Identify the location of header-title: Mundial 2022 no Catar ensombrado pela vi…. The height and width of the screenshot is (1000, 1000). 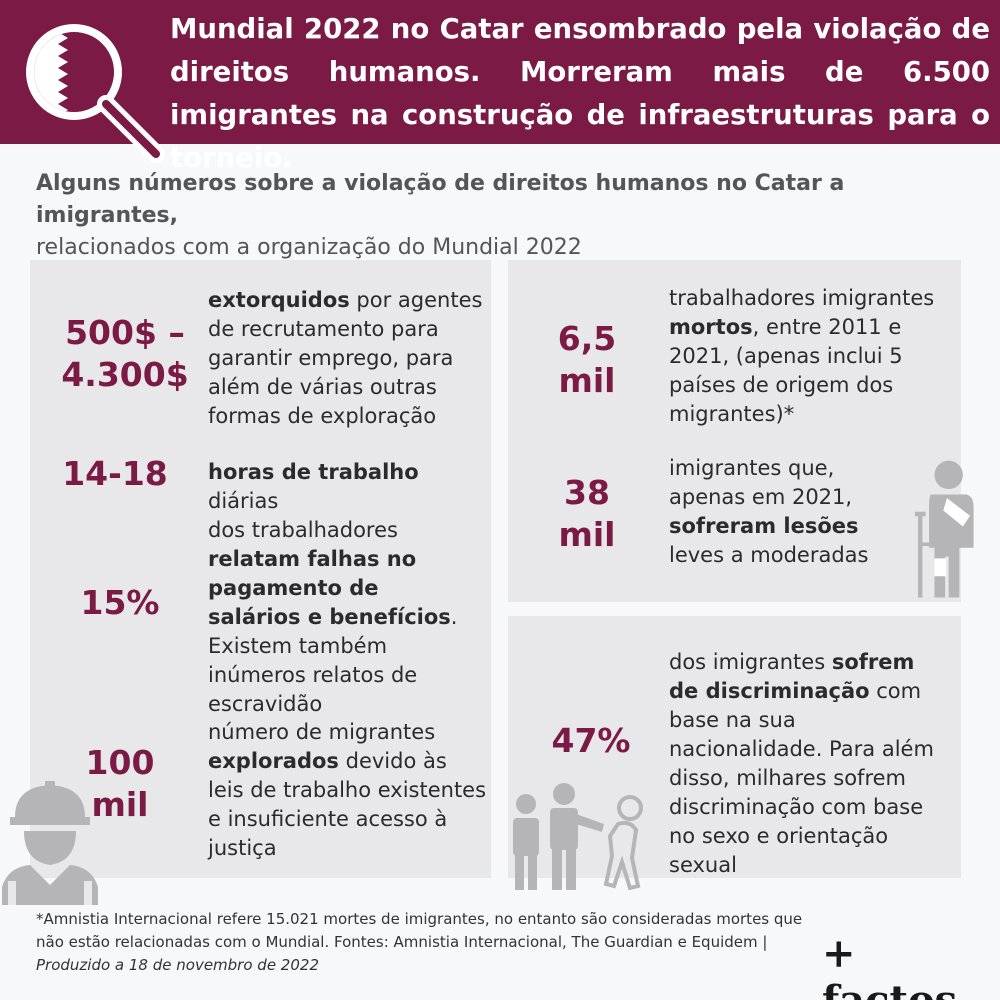
(580, 93).